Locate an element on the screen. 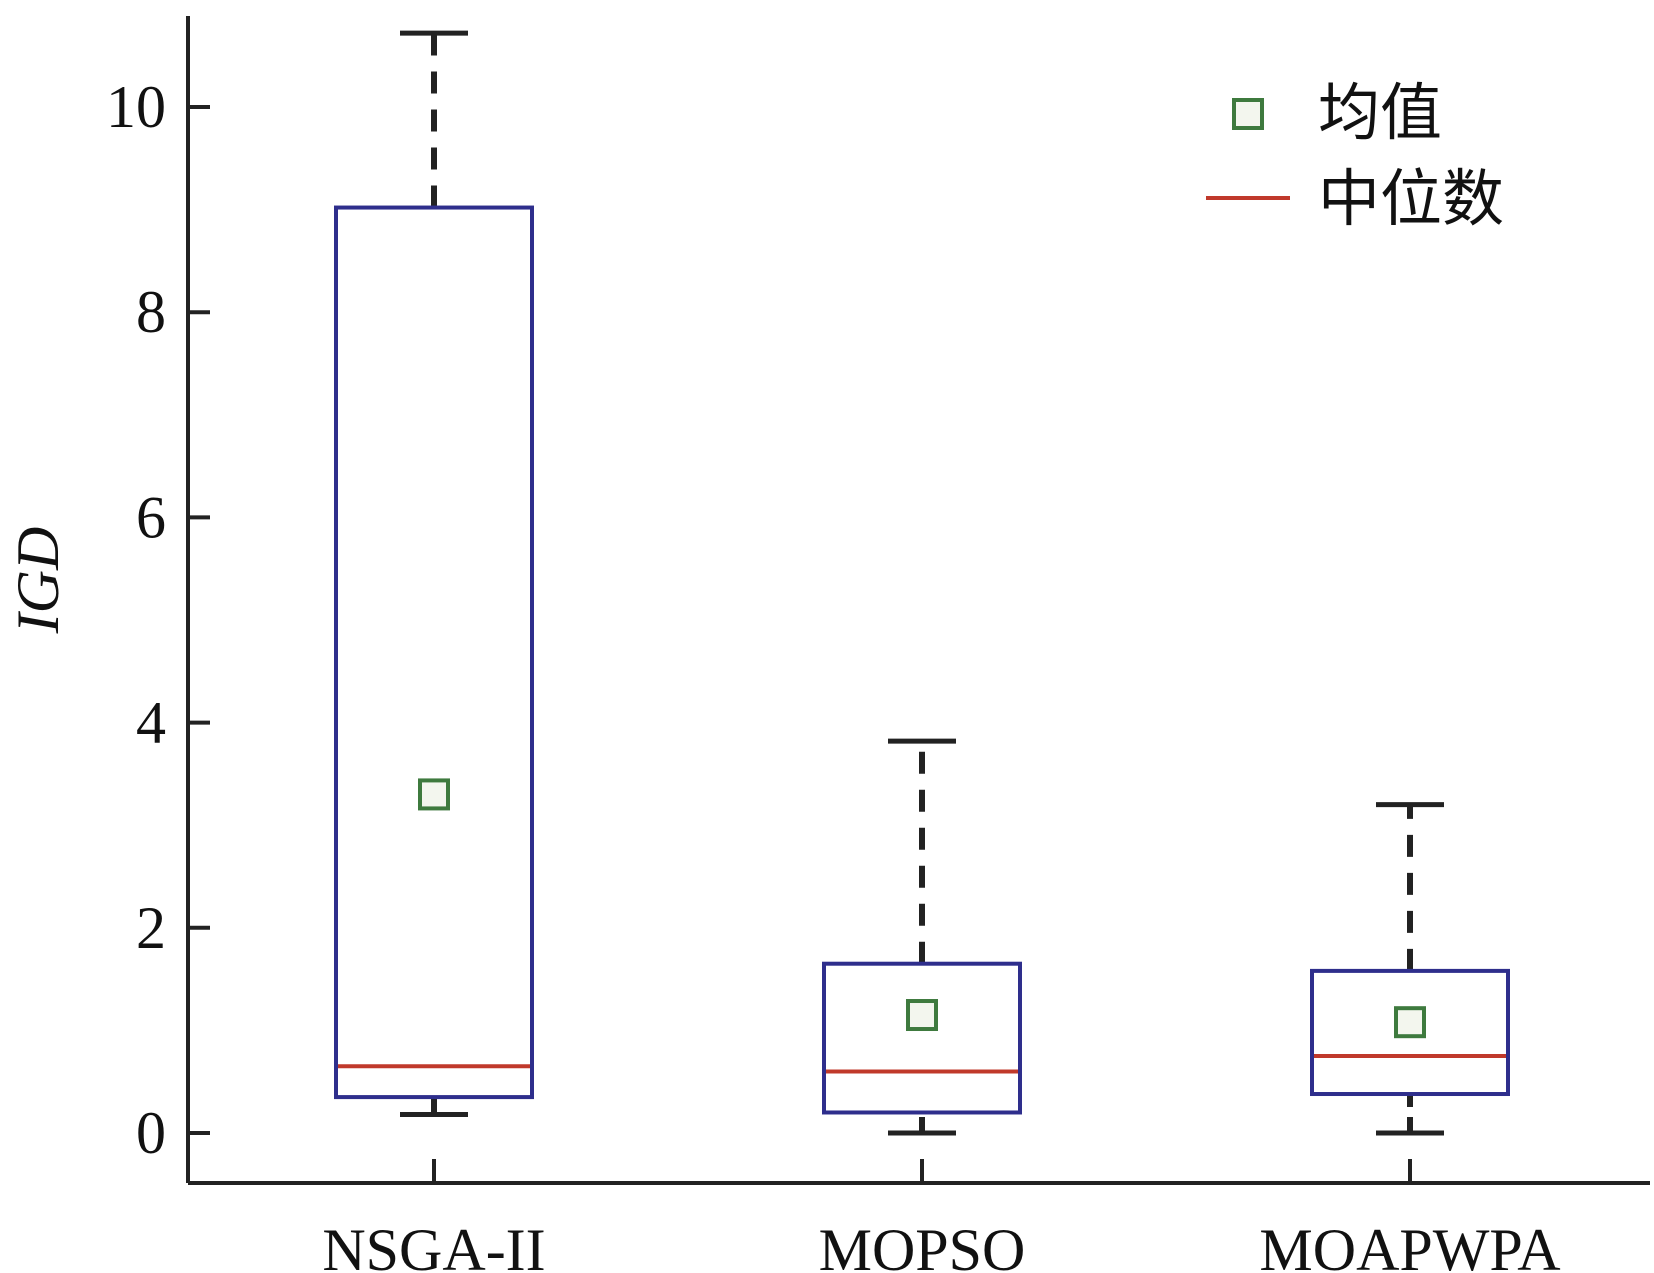 Image resolution: width=1654 pixels, height=1273 pixels. legend-mean-marker is located at coordinates (1248, 114).